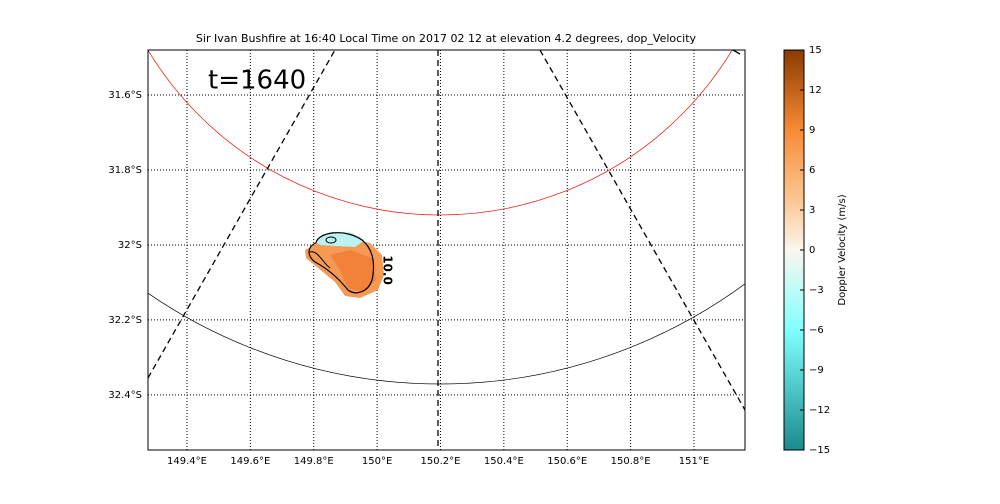  Describe the element at coordinates (567, 461) in the screenshot. I see `x-tick-label: 150.6°E` at that location.